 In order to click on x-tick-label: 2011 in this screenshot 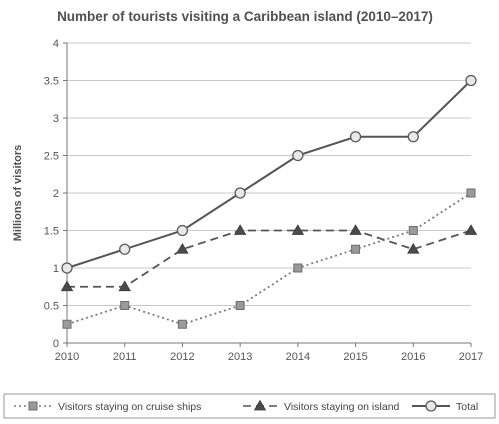, I will do `click(125, 357)`.